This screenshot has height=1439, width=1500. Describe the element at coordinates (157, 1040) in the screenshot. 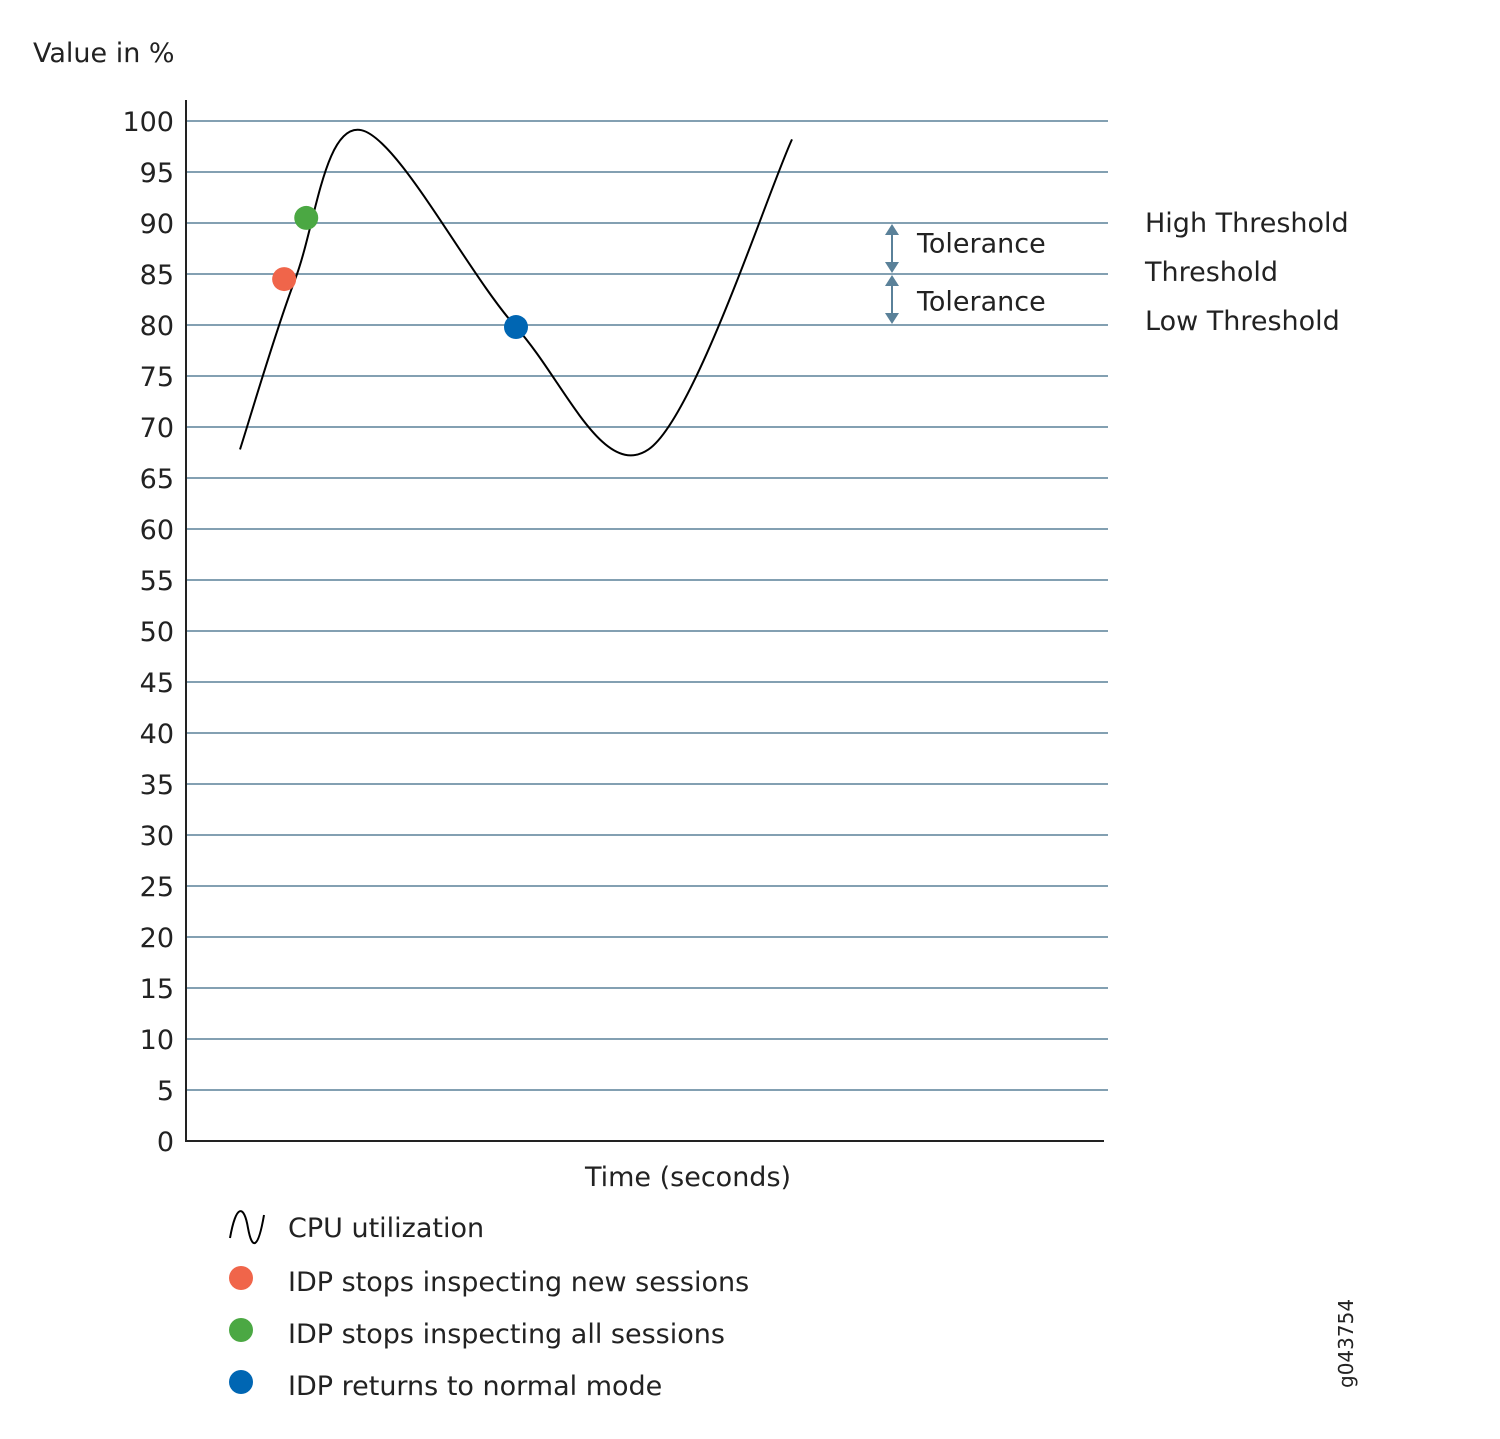

I see `y-tick-label: 10` at that location.